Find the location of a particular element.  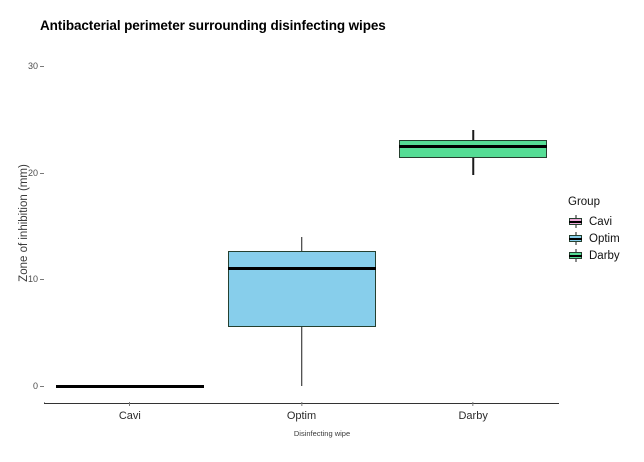

legend: Group Cavi Optim Darby is located at coordinates (594, 230).